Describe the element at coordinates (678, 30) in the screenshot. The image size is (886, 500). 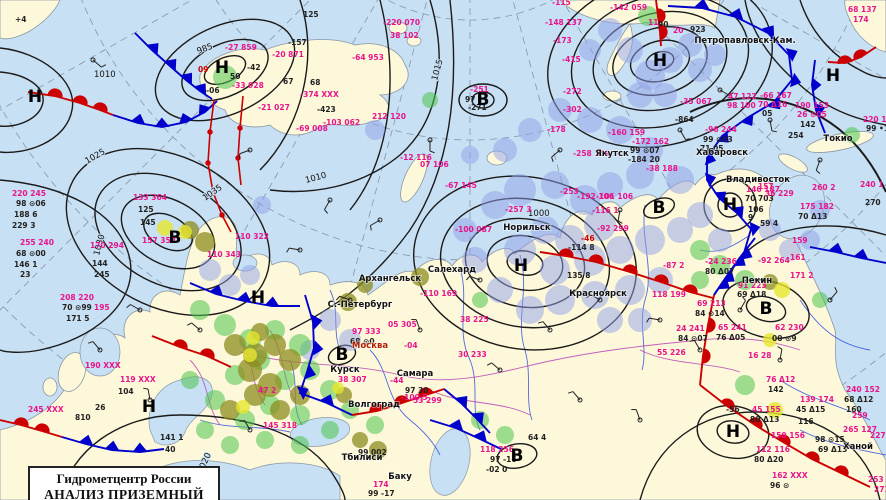
I see `station-value: 20` at that location.